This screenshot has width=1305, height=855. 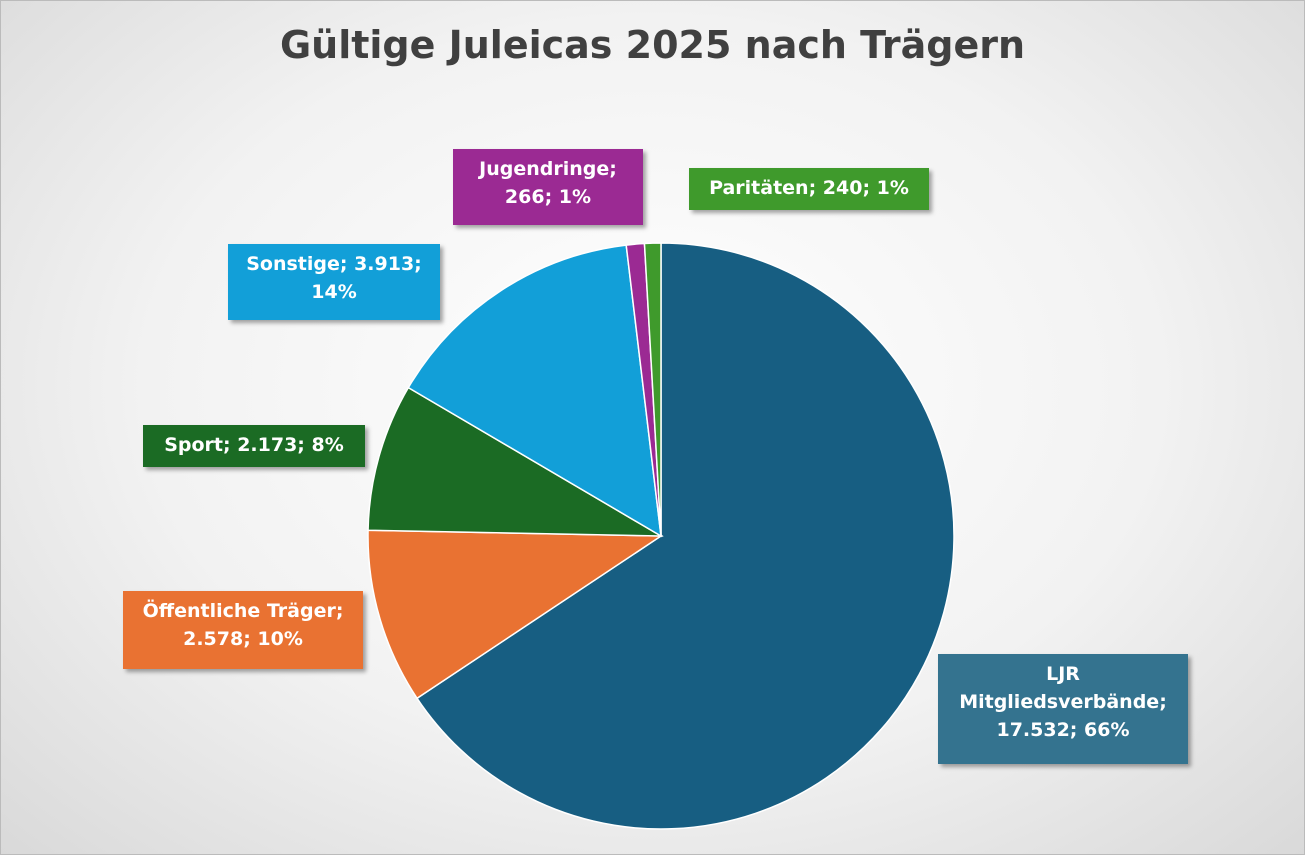 I want to click on data-label: Öffentliche Träger; 2.578; 10%, so click(x=243, y=630).